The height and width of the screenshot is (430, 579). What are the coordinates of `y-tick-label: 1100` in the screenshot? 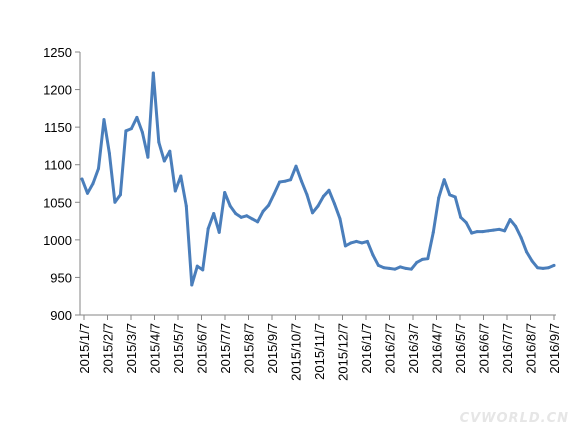 It's located at (58, 165).